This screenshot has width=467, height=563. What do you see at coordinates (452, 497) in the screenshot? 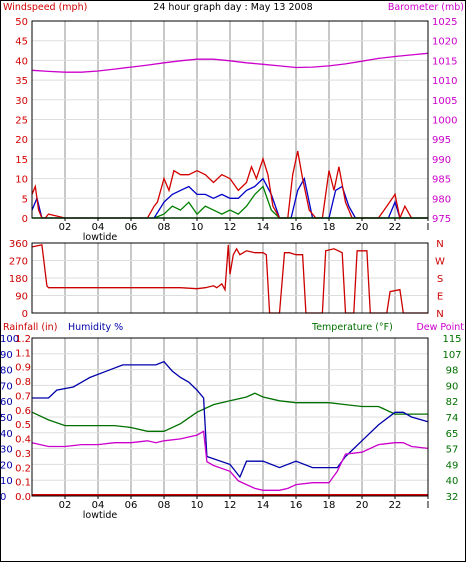
I see `temperature-ytick-label: 32` at bounding box center [452, 497].